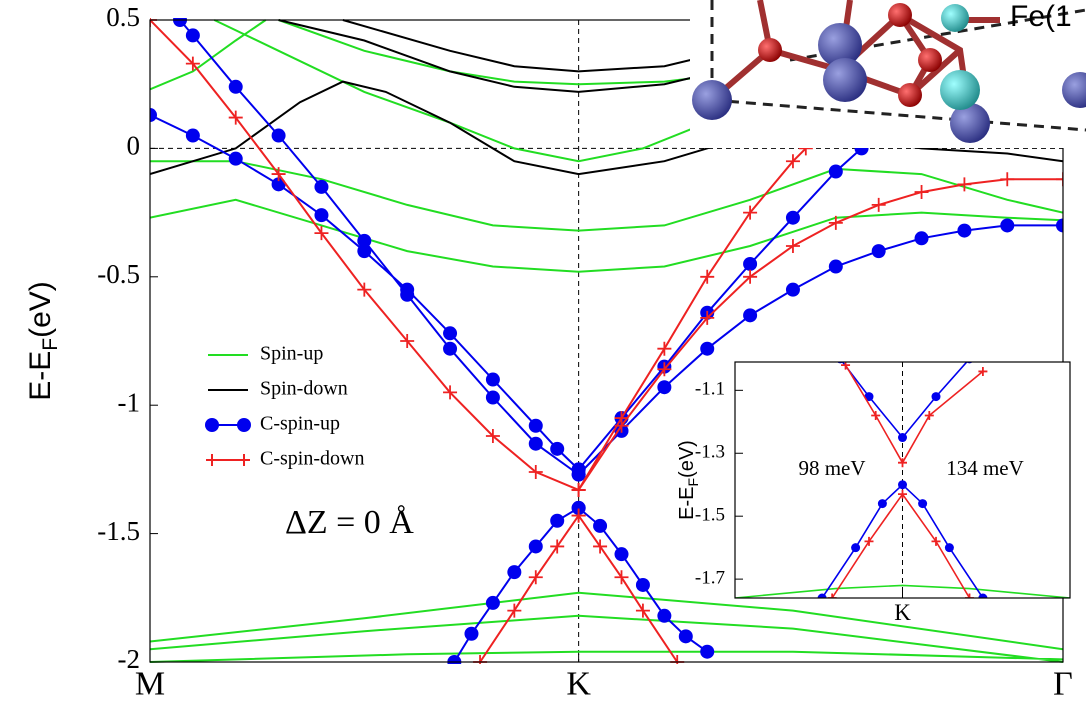  I want to click on annotation: ΔZ = 0 Å, so click(349, 522).